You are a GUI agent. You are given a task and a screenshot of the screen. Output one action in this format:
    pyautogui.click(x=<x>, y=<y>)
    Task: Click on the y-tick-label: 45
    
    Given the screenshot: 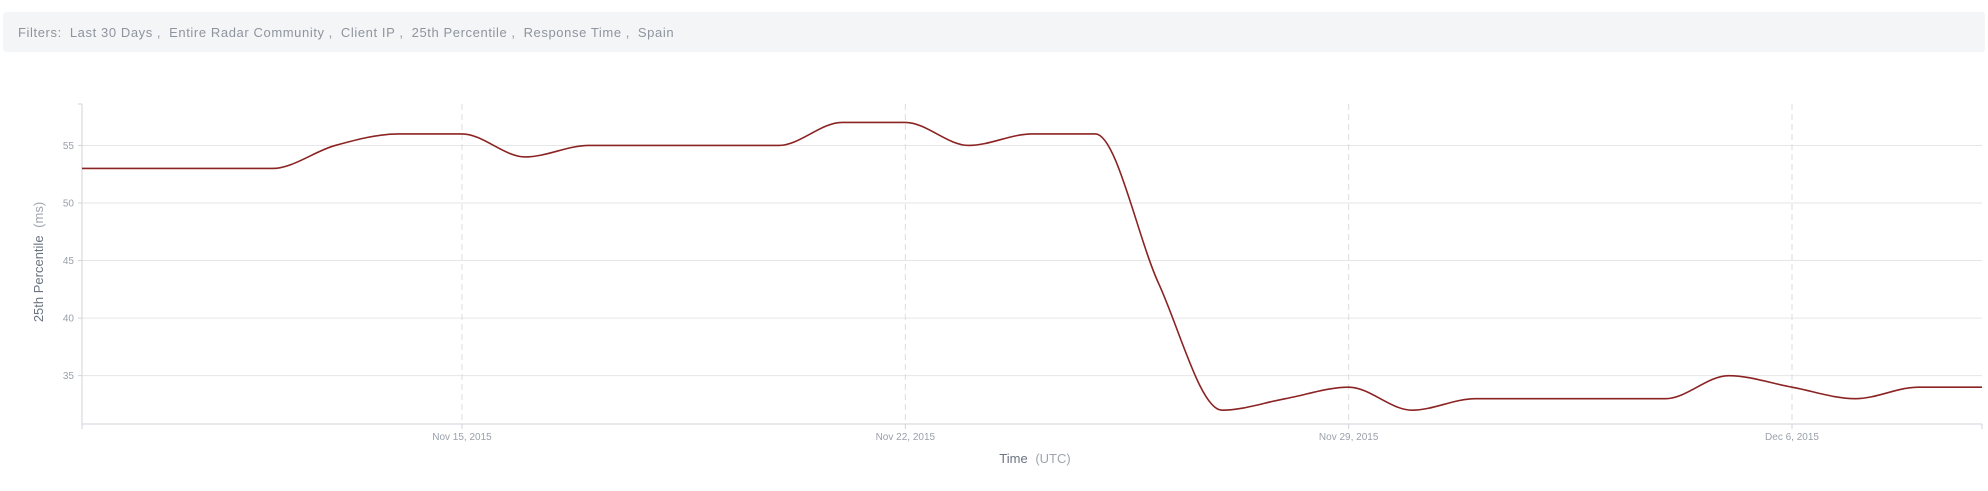 What is the action you would take?
    pyautogui.click(x=69, y=261)
    